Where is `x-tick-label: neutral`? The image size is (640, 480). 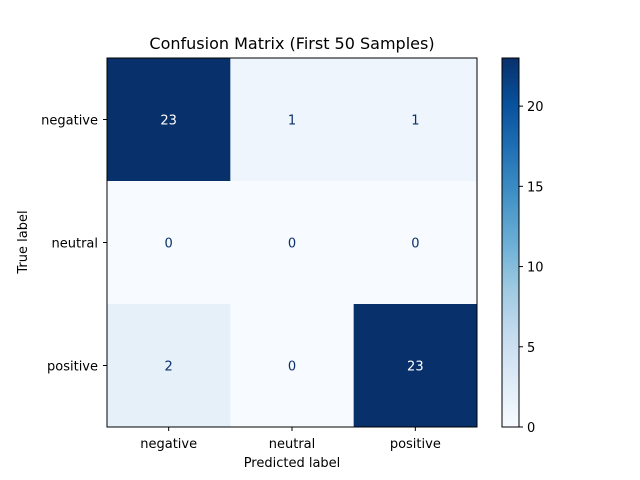
x-tick-label: neutral is located at coordinates (292, 444).